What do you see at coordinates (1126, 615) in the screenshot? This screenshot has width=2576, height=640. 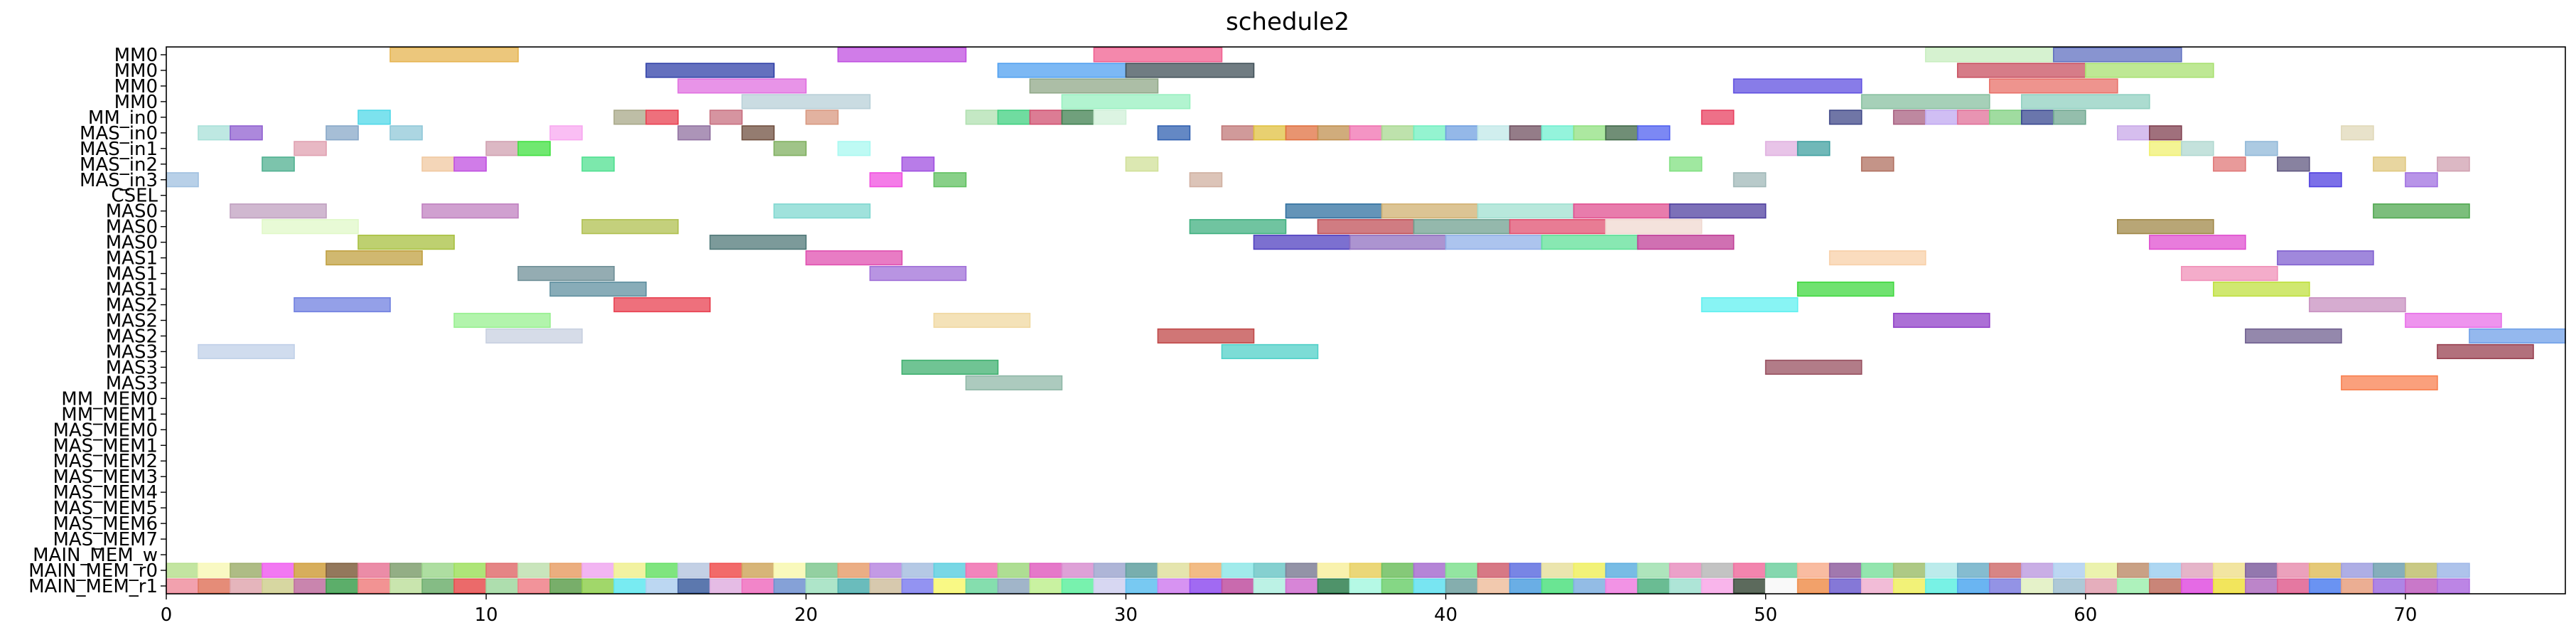 I see `x-tick-label: 30` at bounding box center [1126, 615].